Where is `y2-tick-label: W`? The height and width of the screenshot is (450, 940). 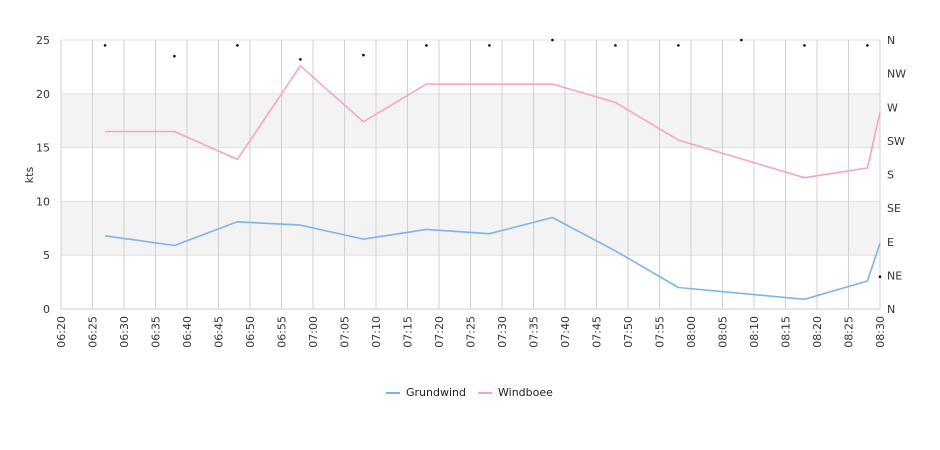 y2-tick-label: W is located at coordinates (892, 107).